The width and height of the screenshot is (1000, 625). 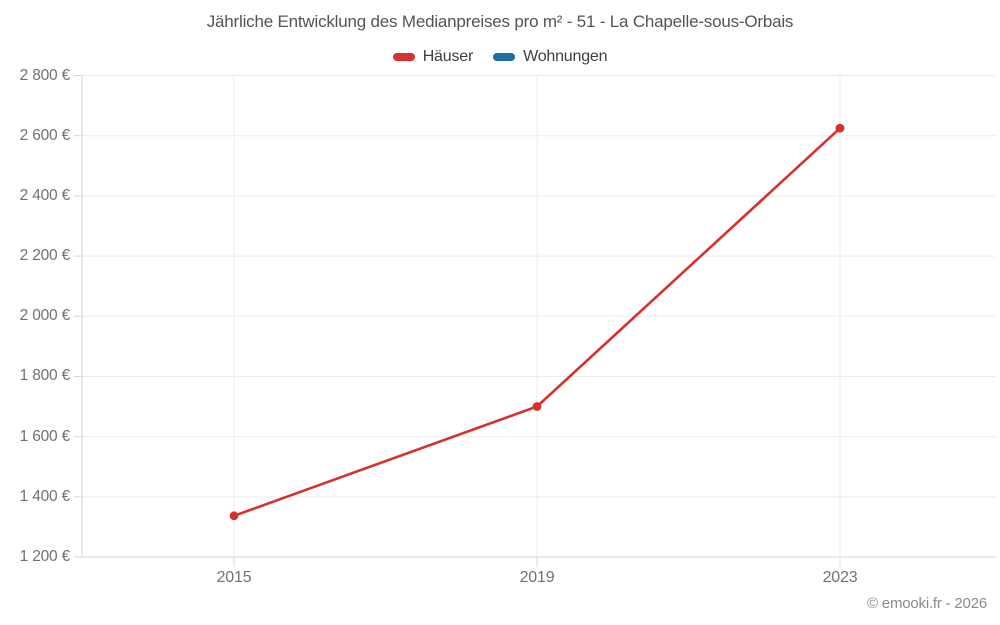 I want to click on y-axis-tick-label: 2 600 €, so click(x=45, y=135).